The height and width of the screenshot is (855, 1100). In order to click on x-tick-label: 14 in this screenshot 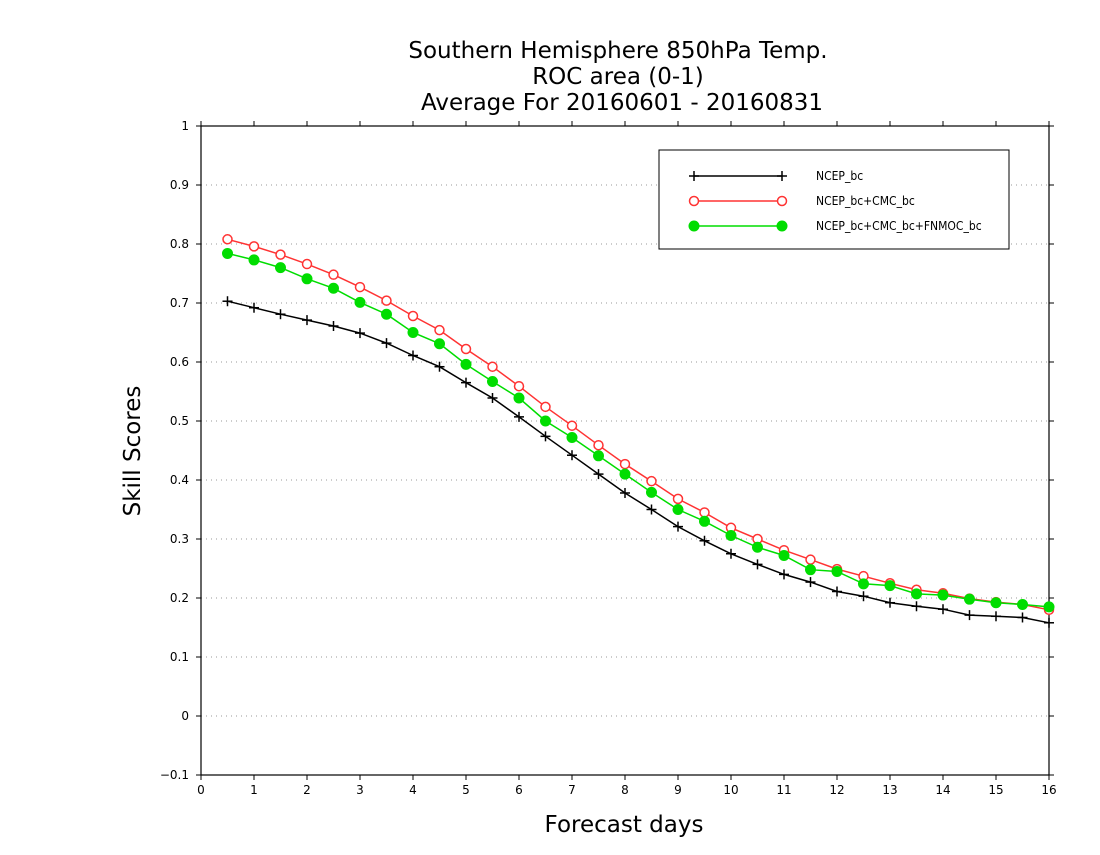, I will do `click(942, 790)`.